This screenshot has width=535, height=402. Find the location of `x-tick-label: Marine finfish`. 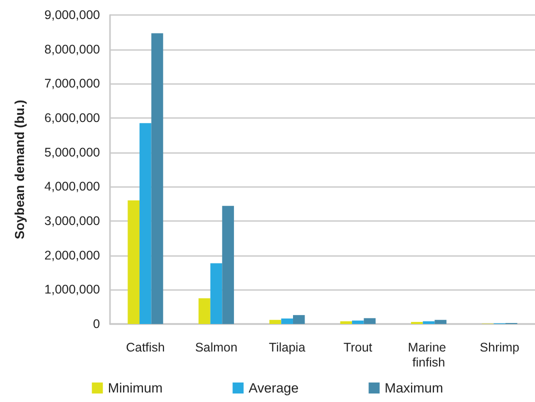

x-tick-label: Marine finfish is located at coordinates (429, 355).